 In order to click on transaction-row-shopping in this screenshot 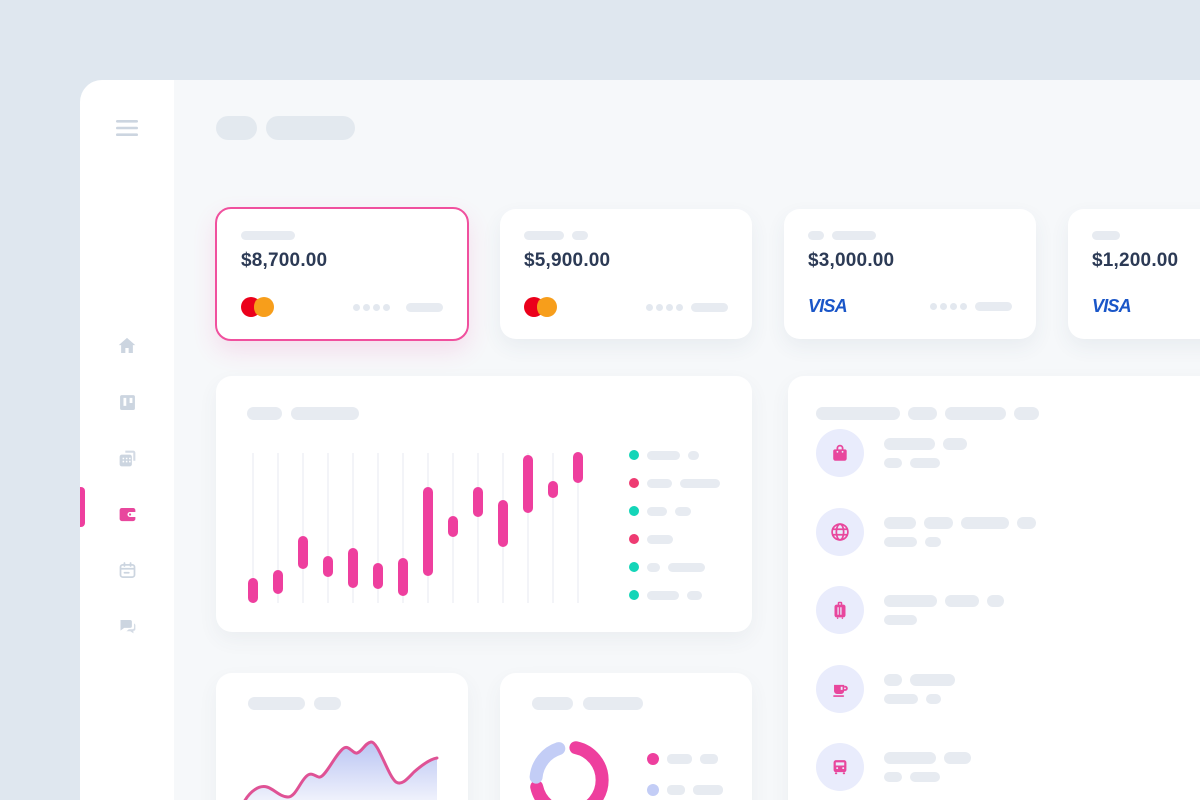, I will do `click(891, 453)`.